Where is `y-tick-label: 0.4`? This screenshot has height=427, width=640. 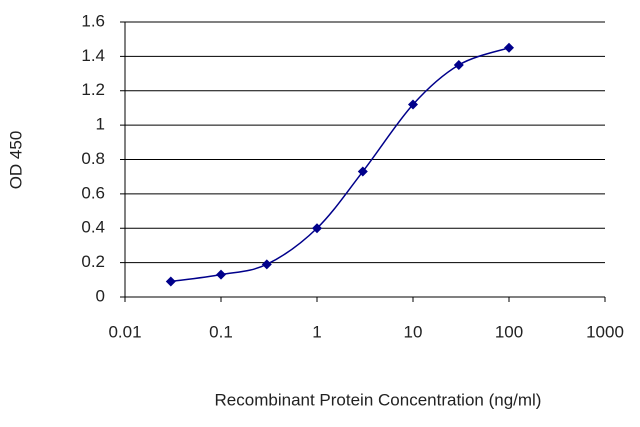
y-tick-label: 0.4 is located at coordinates (93, 227).